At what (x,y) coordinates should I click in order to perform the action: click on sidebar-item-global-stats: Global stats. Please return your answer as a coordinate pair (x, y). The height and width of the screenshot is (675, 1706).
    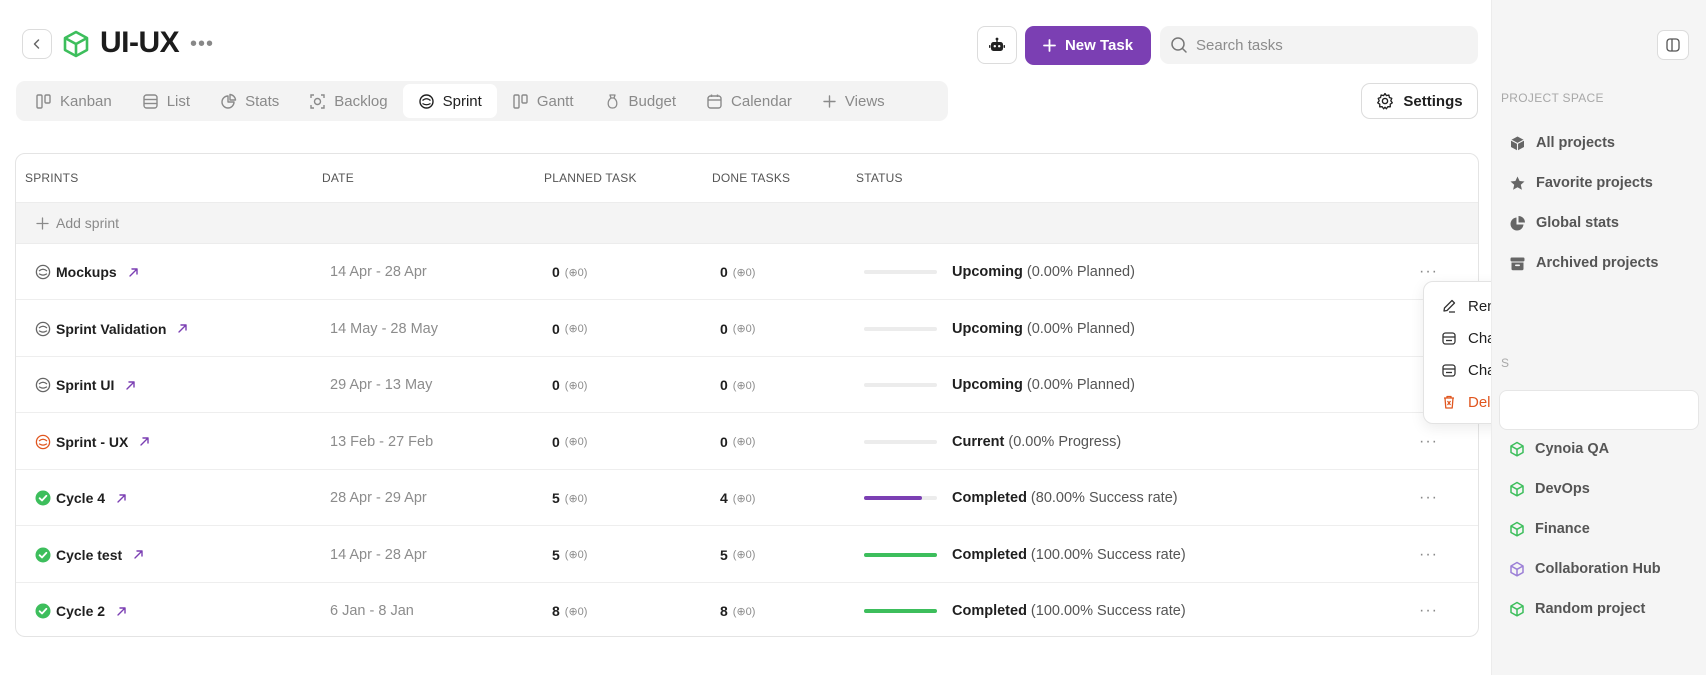
    Looking at the image, I should click on (1564, 223).